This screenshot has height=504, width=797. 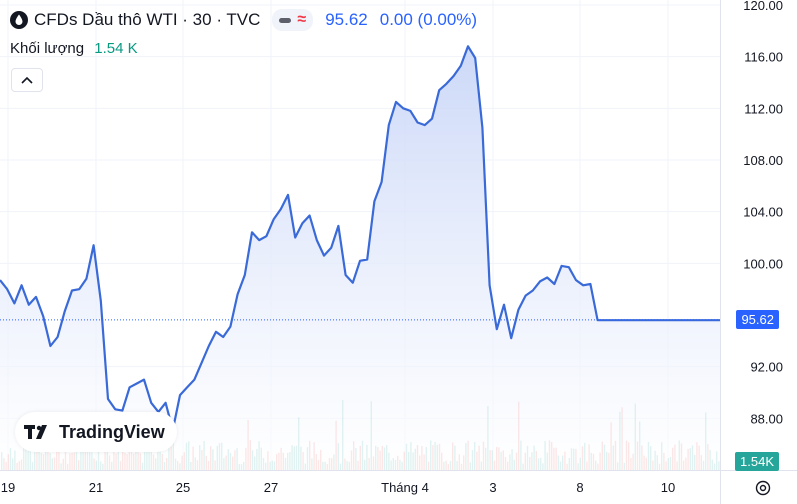 What do you see at coordinates (35, 432) in the screenshot?
I see `tradingview-logo-icon` at bounding box center [35, 432].